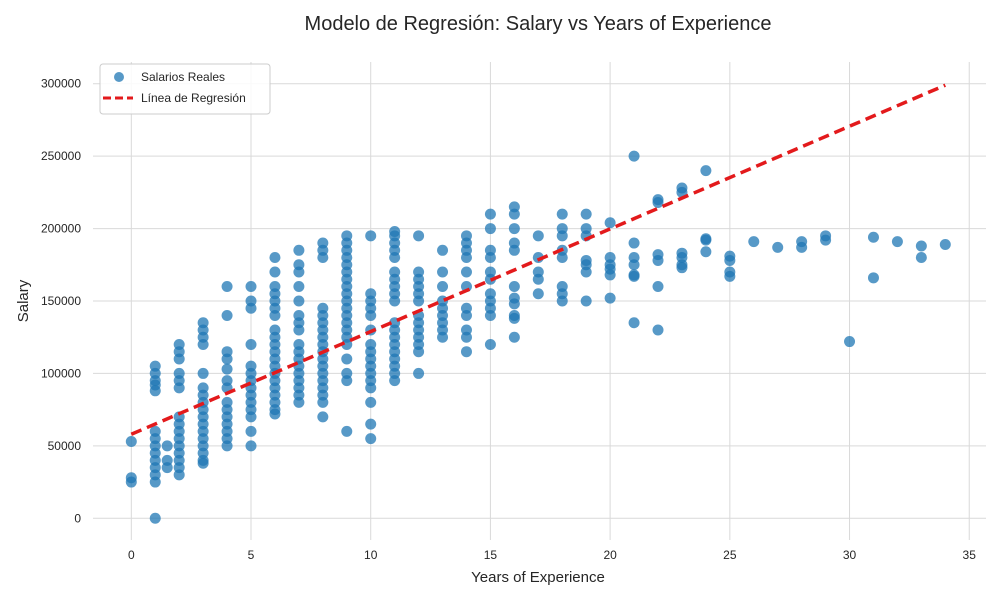 The height and width of the screenshot is (600, 1000). I want to click on x-tick-label: 35, so click(970, 555).